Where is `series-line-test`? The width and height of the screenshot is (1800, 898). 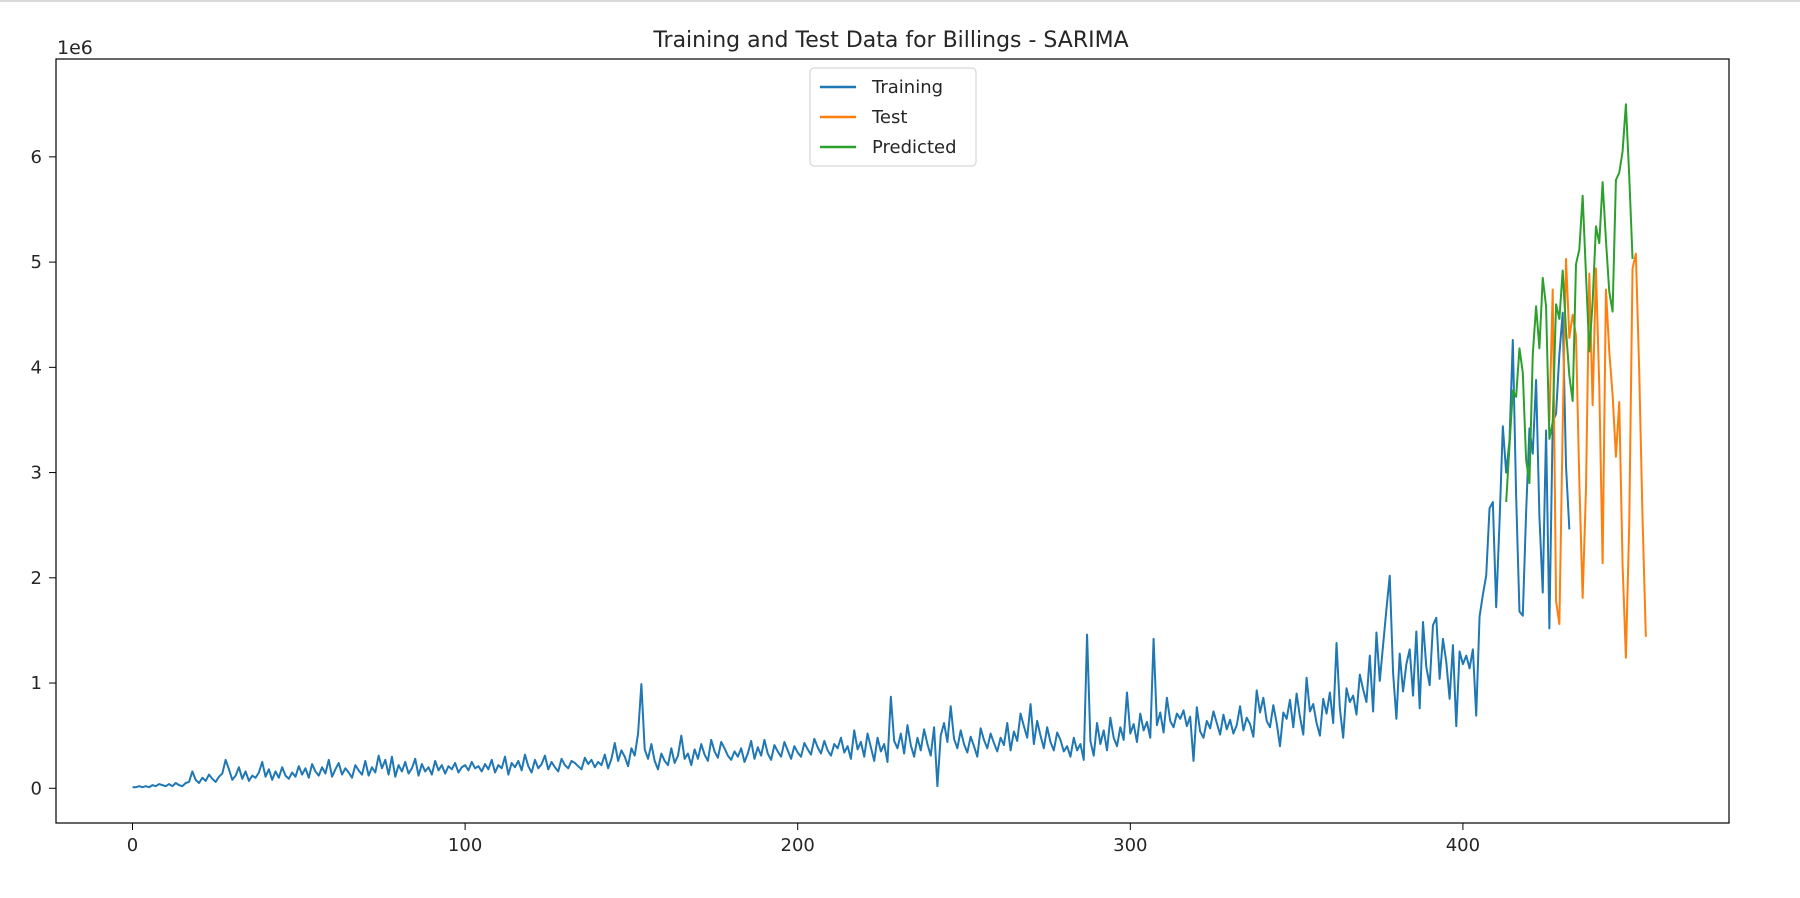
series-line-test is located at coordinates (1597, 455).